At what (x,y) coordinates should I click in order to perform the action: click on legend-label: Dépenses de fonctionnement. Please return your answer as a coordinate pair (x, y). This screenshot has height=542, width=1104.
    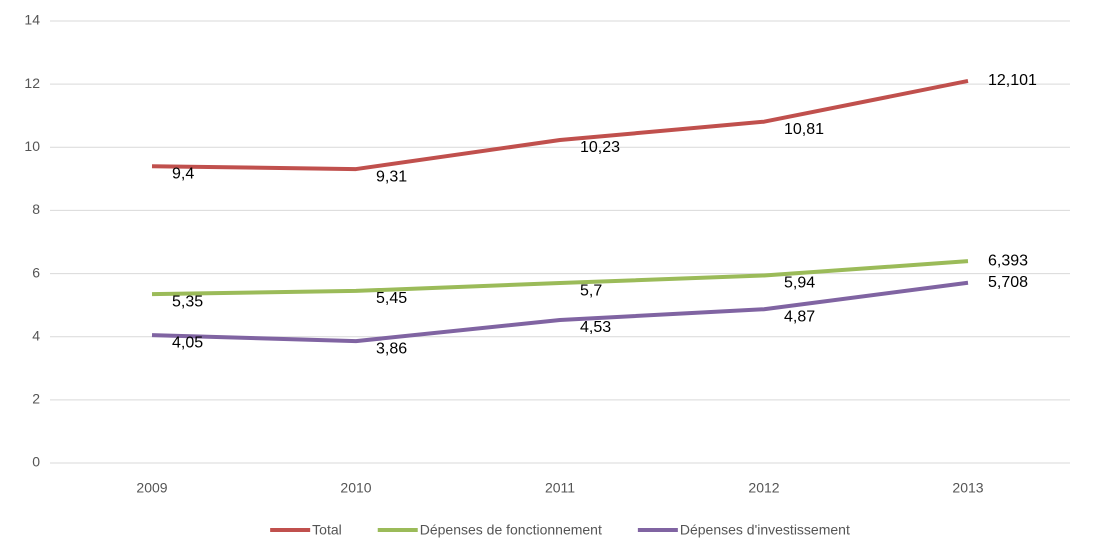
    Looking at the image, I should click on (511, 530).